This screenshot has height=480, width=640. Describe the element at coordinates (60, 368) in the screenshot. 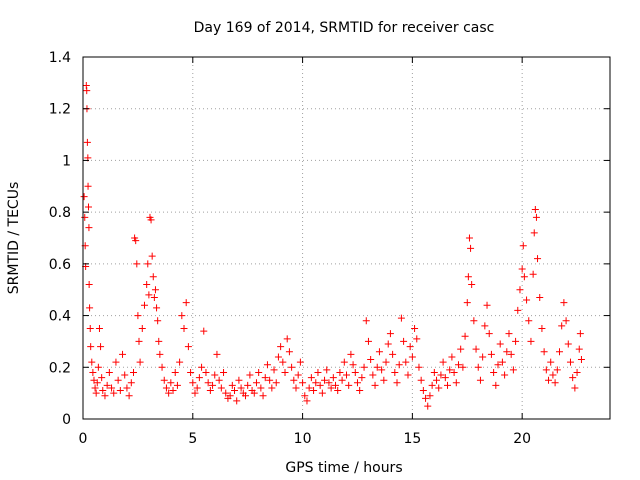

I see `y-tick-label: 0.2` at that location.